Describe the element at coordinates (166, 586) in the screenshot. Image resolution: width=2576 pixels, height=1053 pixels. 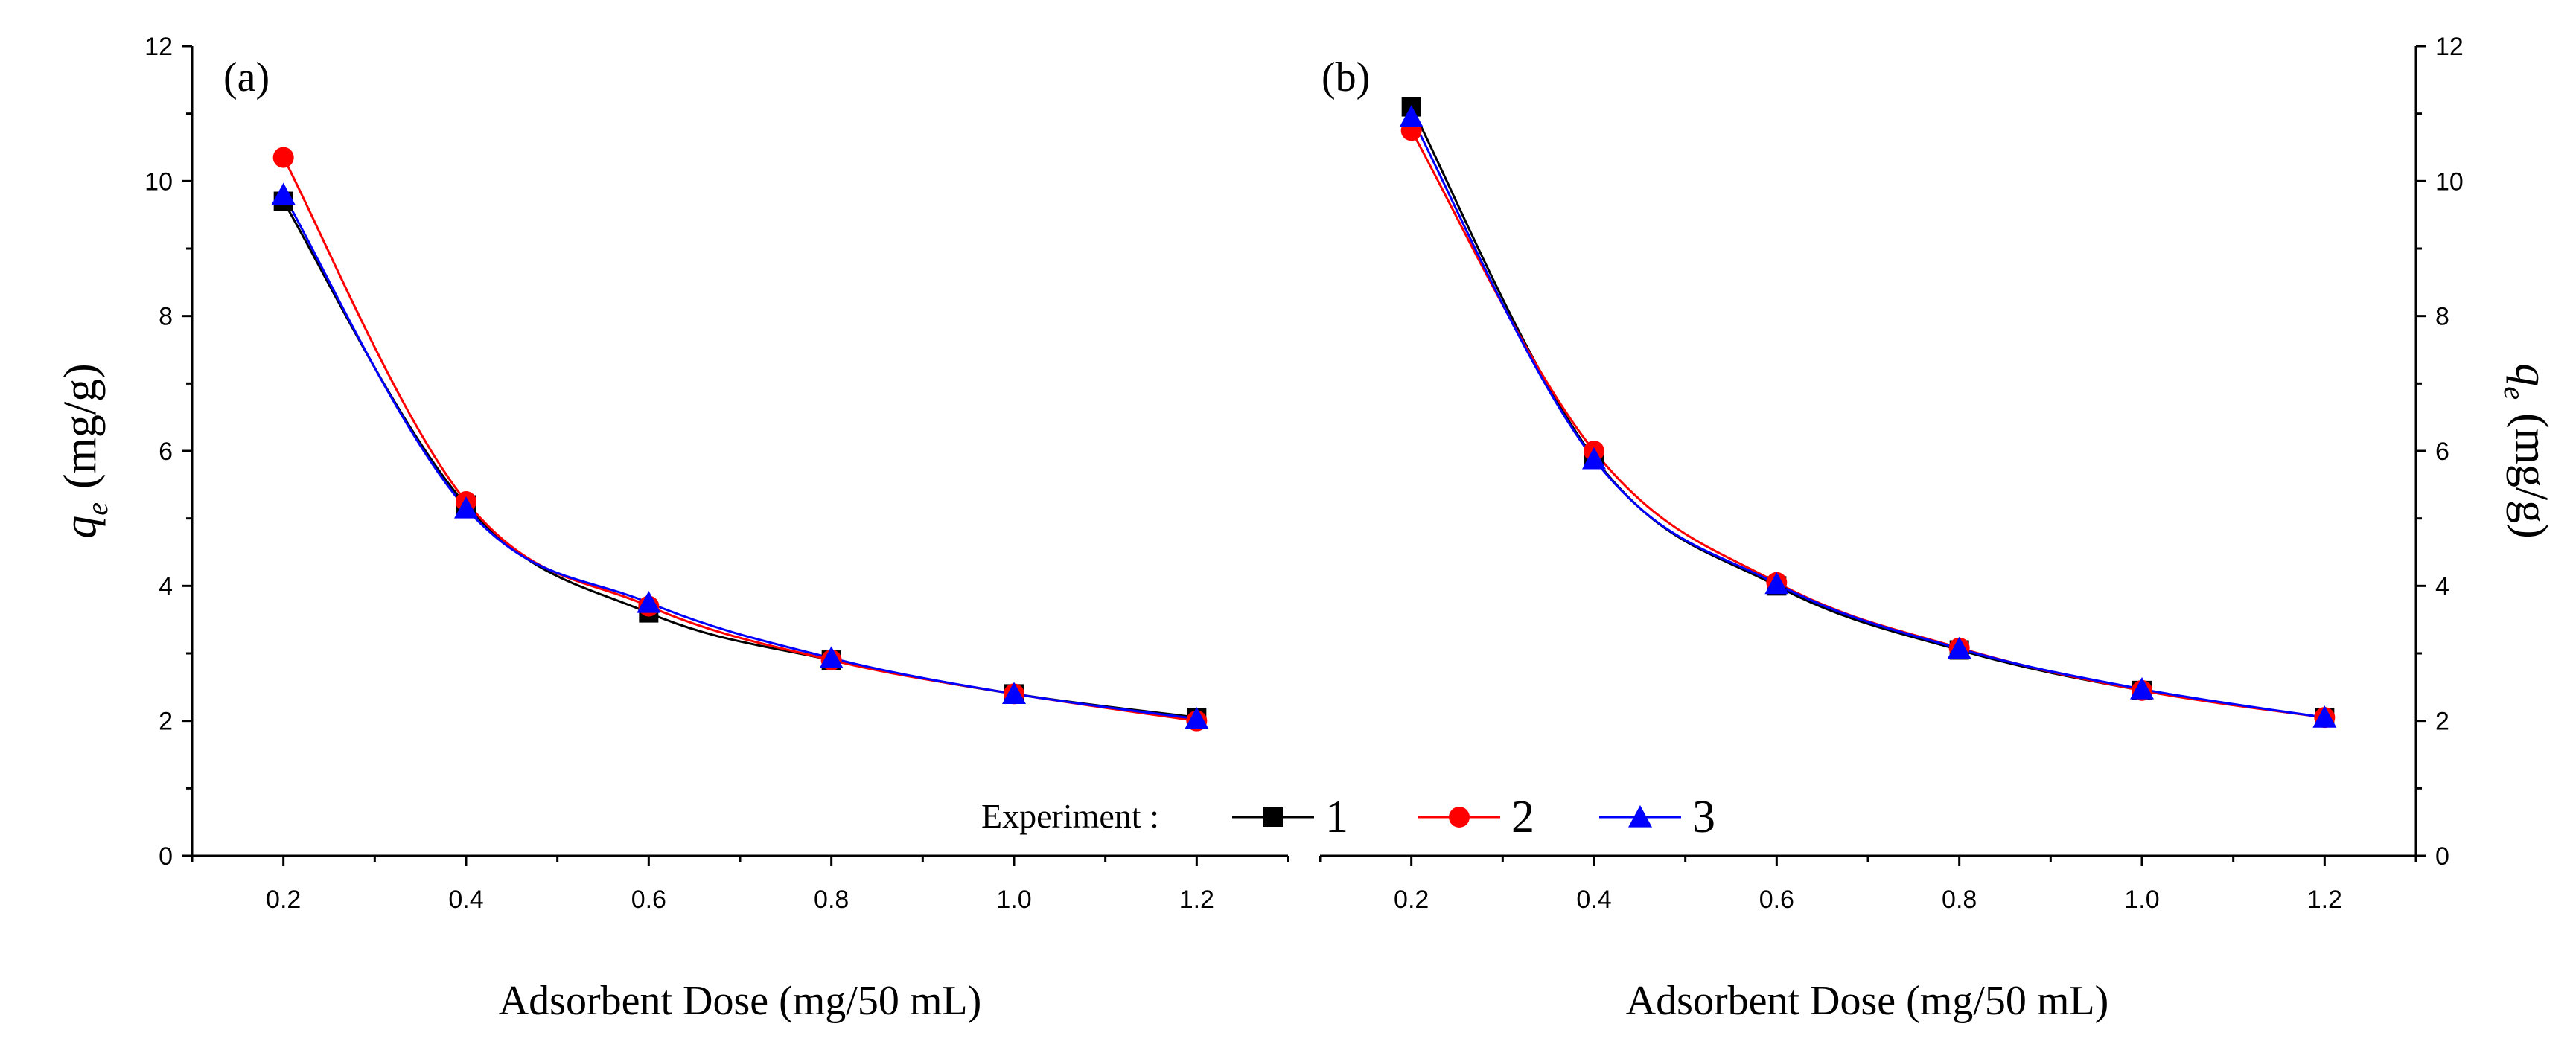
I see `panel-a-y-tick-label: 4` at that location.